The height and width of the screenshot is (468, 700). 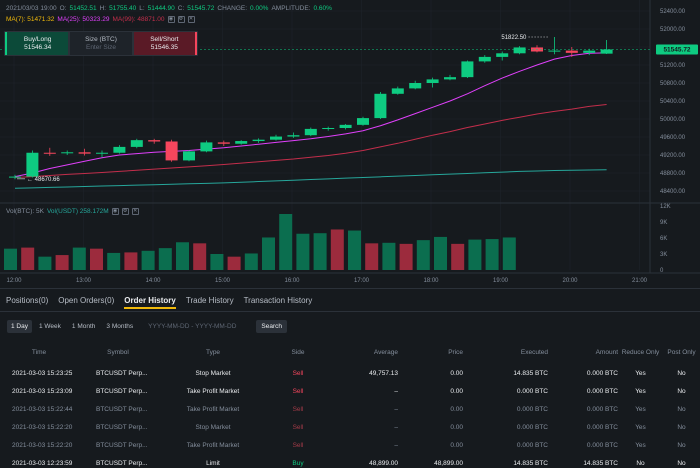 What do you see at coordinates (72, 211) in the screenshot?
I see `volume-info: Vol(BTC): 5K Vol(USDT) 258.172M ◉ ⚙ ✕` at bounding box center [72, 211].